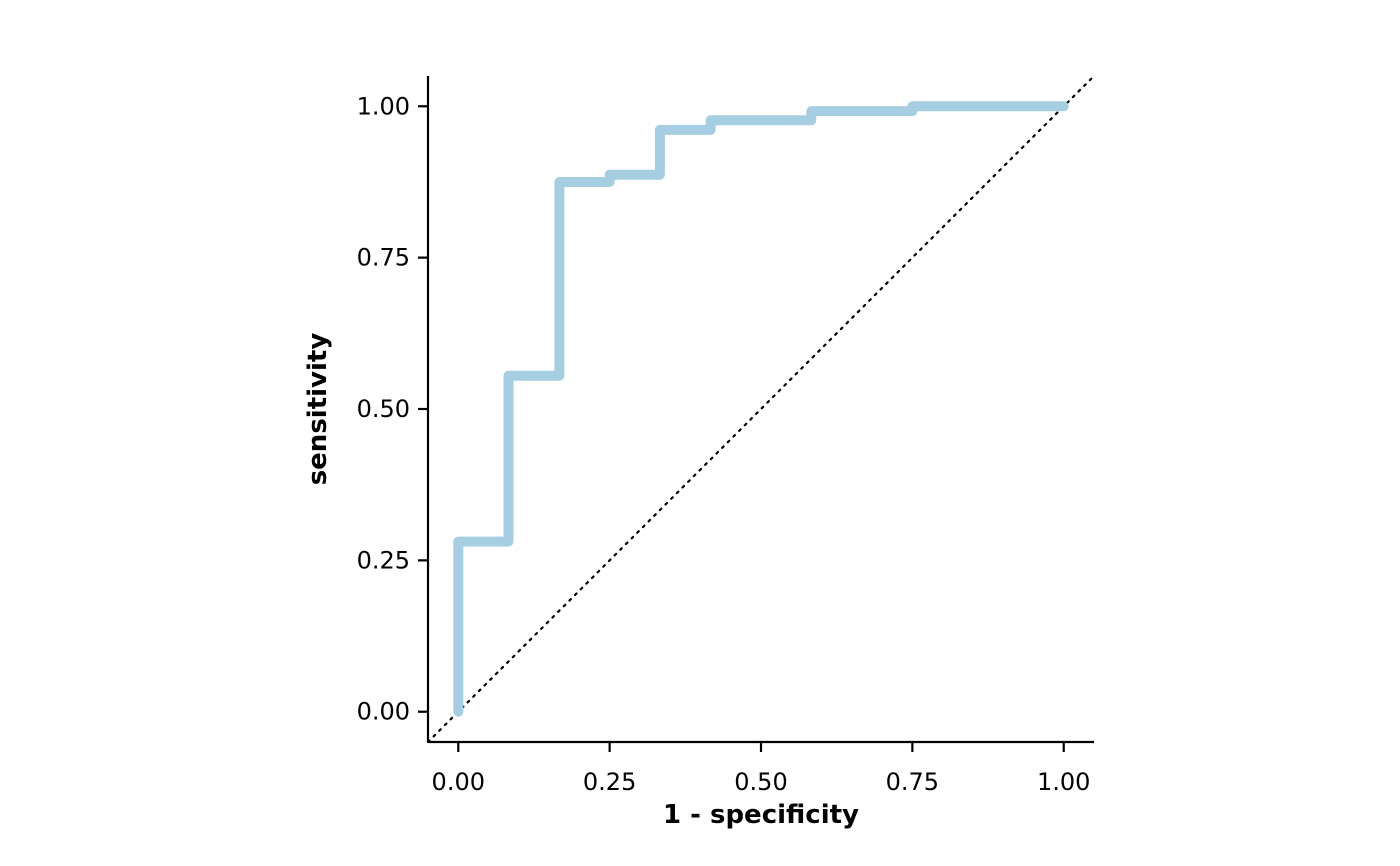  I want to click on x-tick-label: 0.50, so click(760, 782).